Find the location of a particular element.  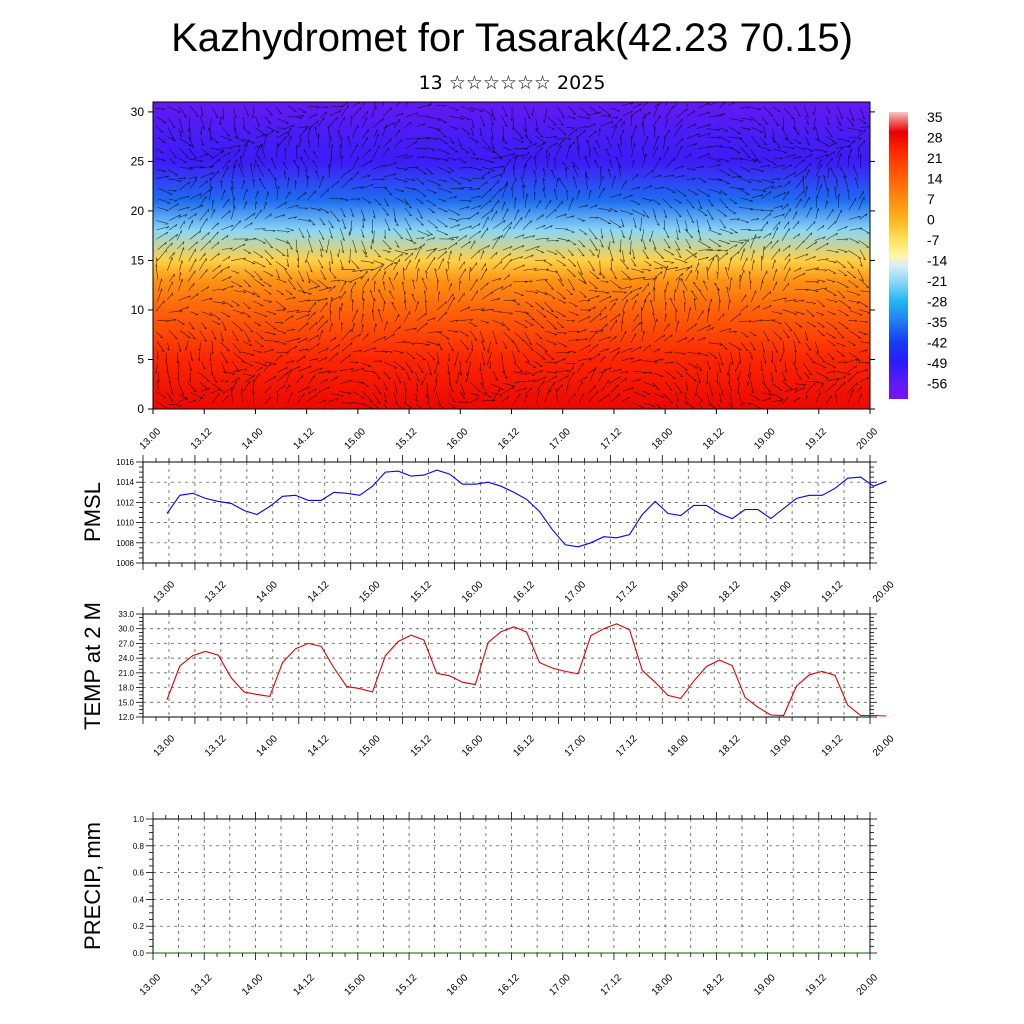

y-tick-label: 1012 is located at coordinates (125, 502).